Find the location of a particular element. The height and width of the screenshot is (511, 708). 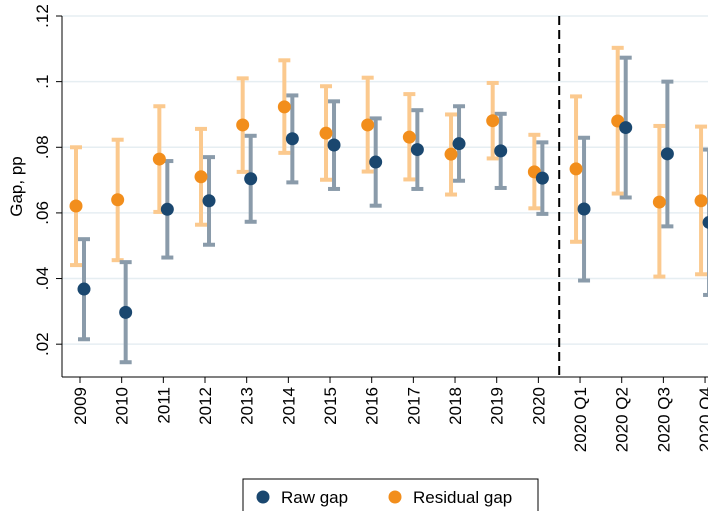

x-tick-label: 2012 is located at coordinates (205, 406).